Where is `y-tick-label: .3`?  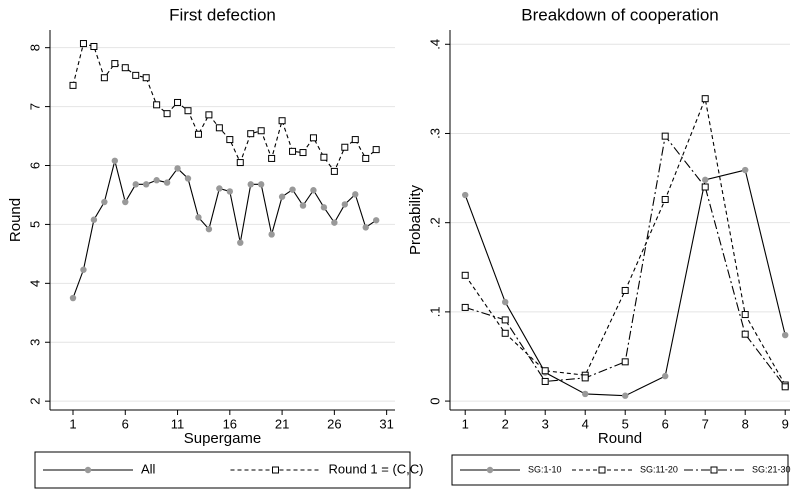
y-tick-label: .3 is located at coordinates (434, 133).